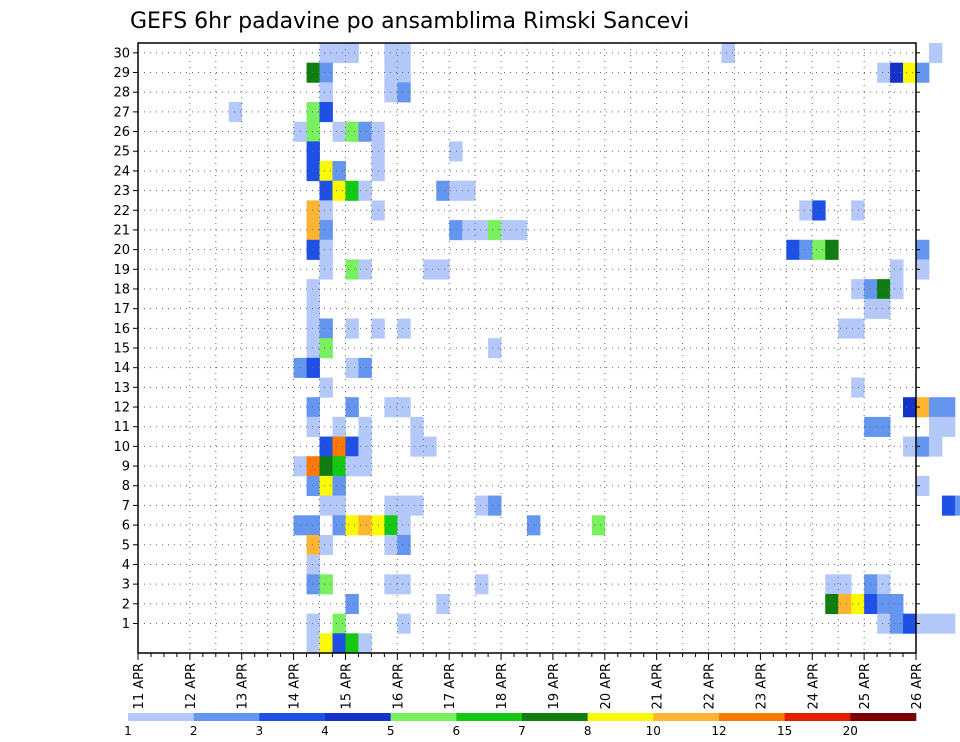 Image resolution: width=960 pixels, height=742 pixels. Describe the element at coordinates (121, 408) in the screenshot. I see `y-tick-label: 12` at that location.